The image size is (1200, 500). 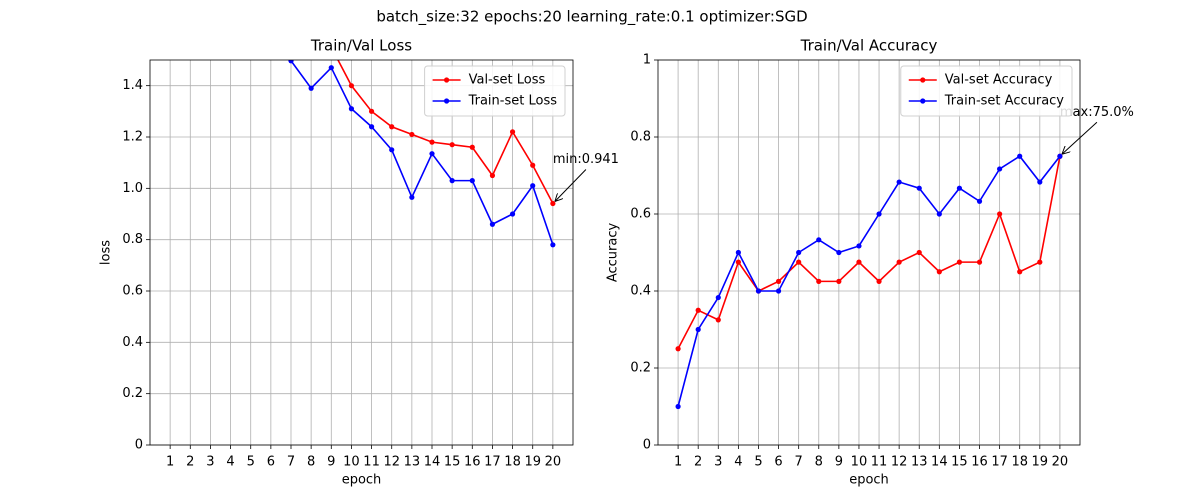 I want to click on series-line, so click(x=445, y=132).